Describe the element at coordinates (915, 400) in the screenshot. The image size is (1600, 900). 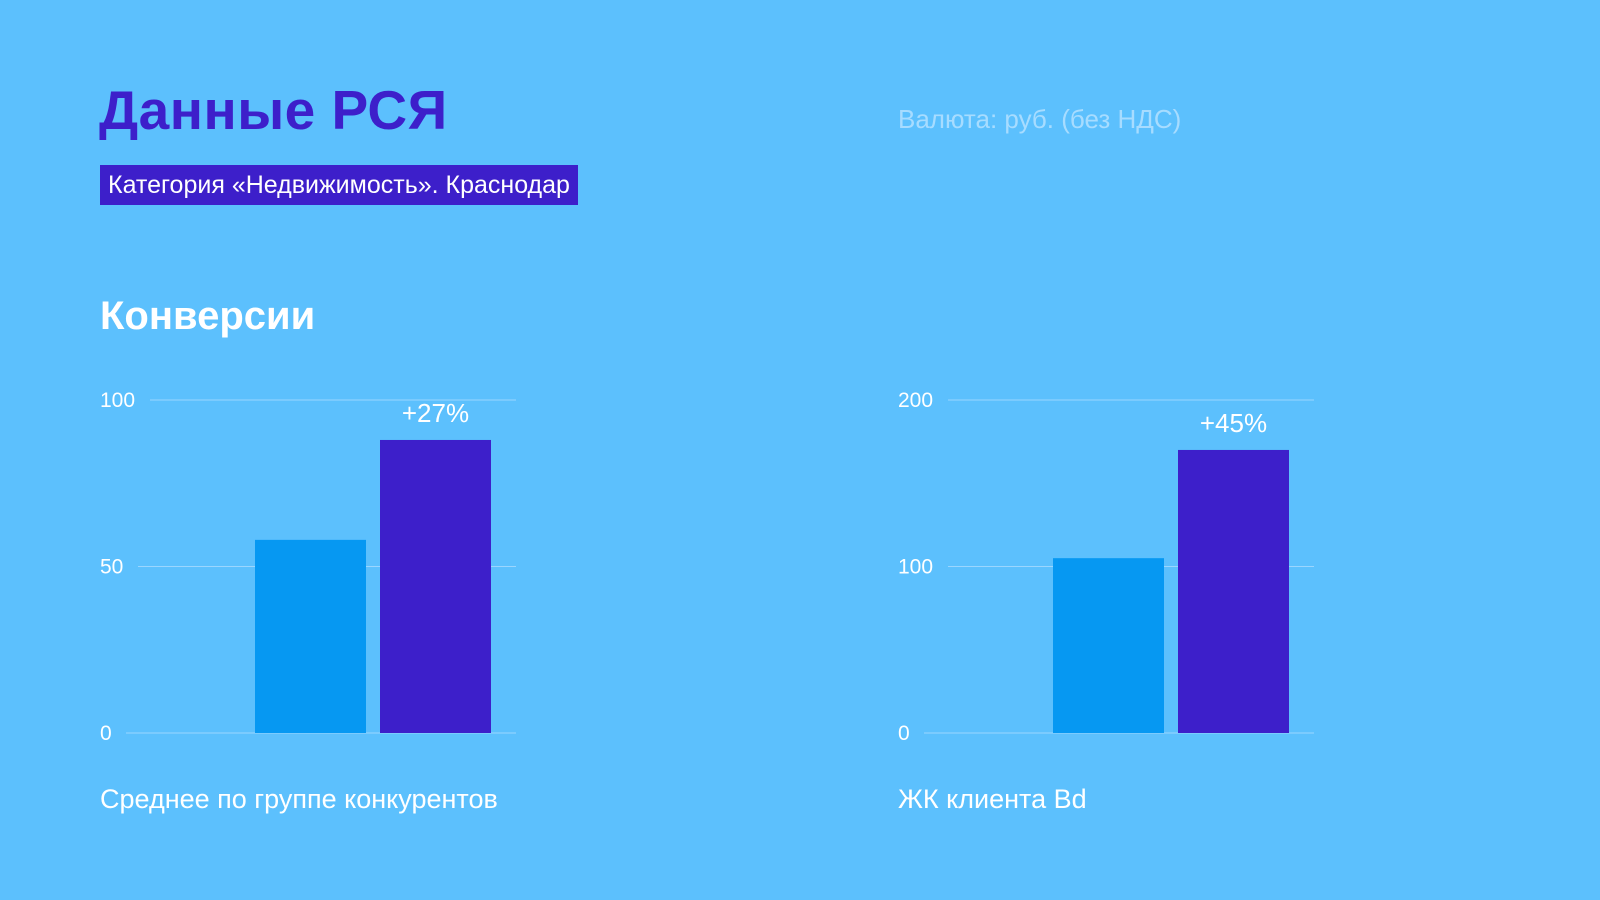
I see `y-tick-label: 200` at that location.